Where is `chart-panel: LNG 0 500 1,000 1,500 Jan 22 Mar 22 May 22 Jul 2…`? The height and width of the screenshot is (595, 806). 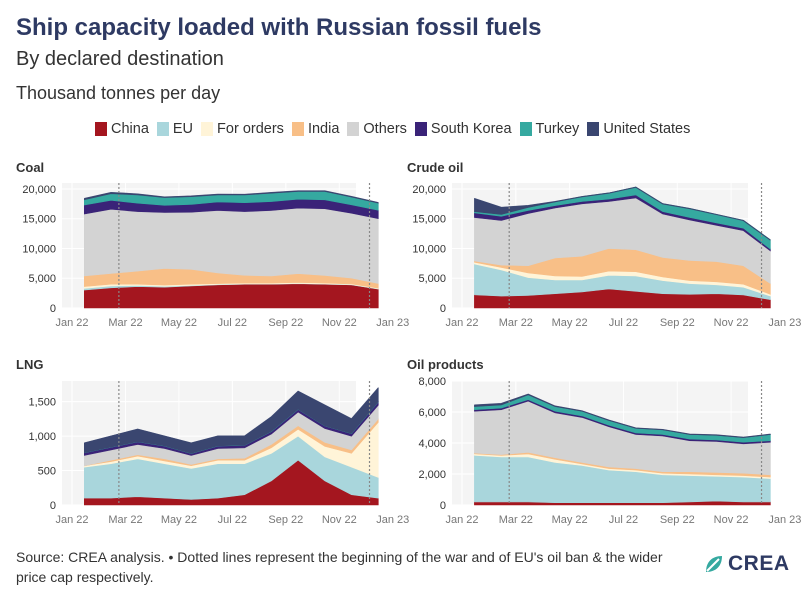 chart-panel: LNG 0 500 1,000 1,500 Jan 22 Mar 22 May 22 Jul 2… is located at coordinates (212, 441).